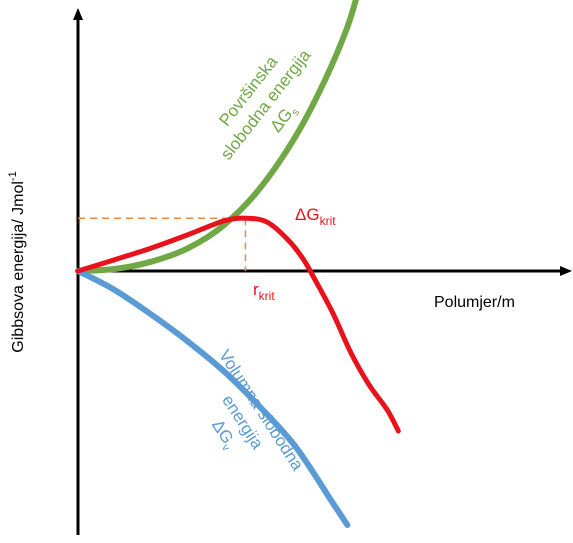 This screenshot has width=573, height=543. I want to click on critical-radius-base: r, so click(256, 289).